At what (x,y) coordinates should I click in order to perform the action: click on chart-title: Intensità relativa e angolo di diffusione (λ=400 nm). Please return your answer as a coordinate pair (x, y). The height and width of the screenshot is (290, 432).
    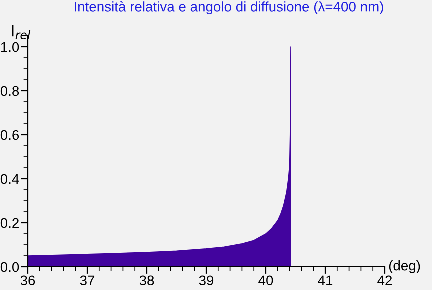
    Looking at the image, I should click on (229, 8).